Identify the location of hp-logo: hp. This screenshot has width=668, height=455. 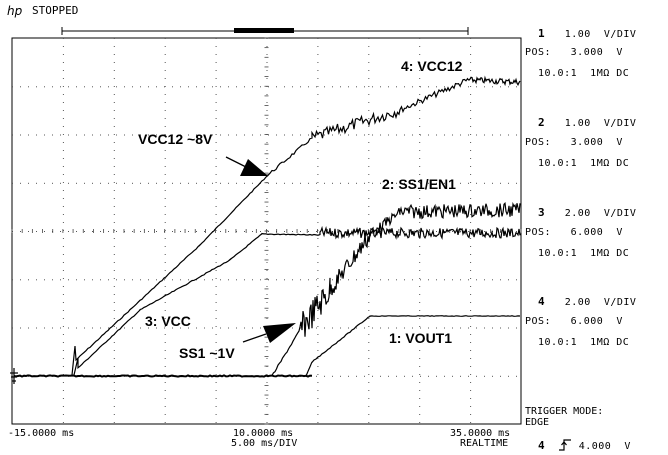
(15, 11).